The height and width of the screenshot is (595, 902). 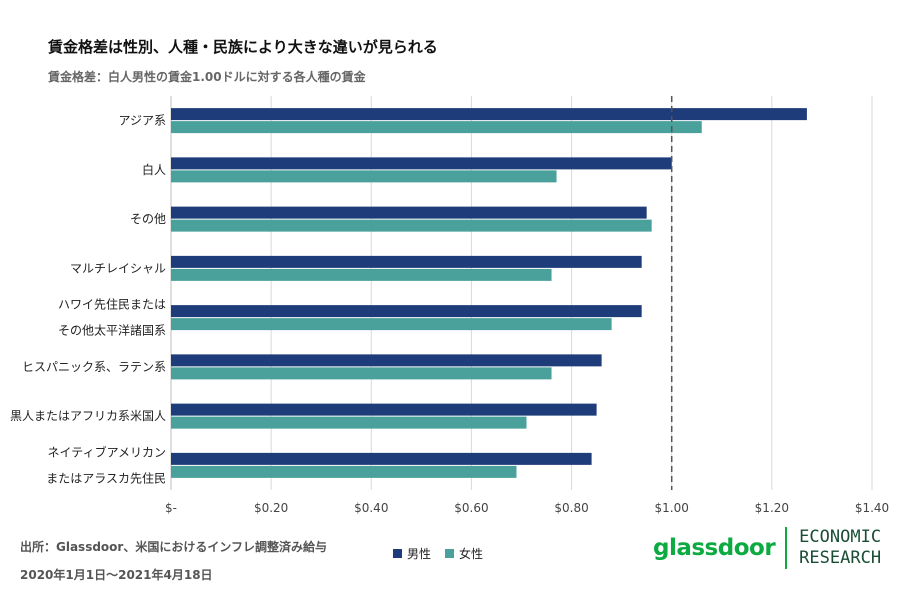 I want to click on x-tick-label-5: $1.00, so click(x=672, y=508).